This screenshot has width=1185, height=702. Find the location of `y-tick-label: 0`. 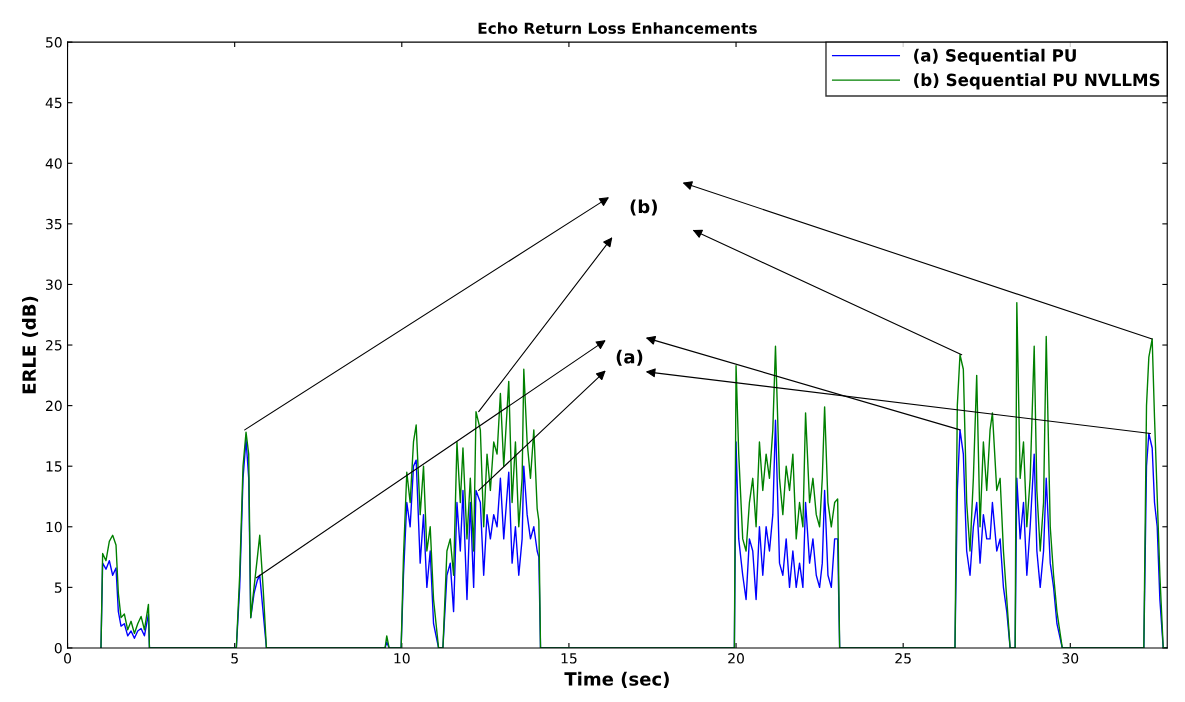

y-tick-label: 0 is located at coordinates (58, 648).